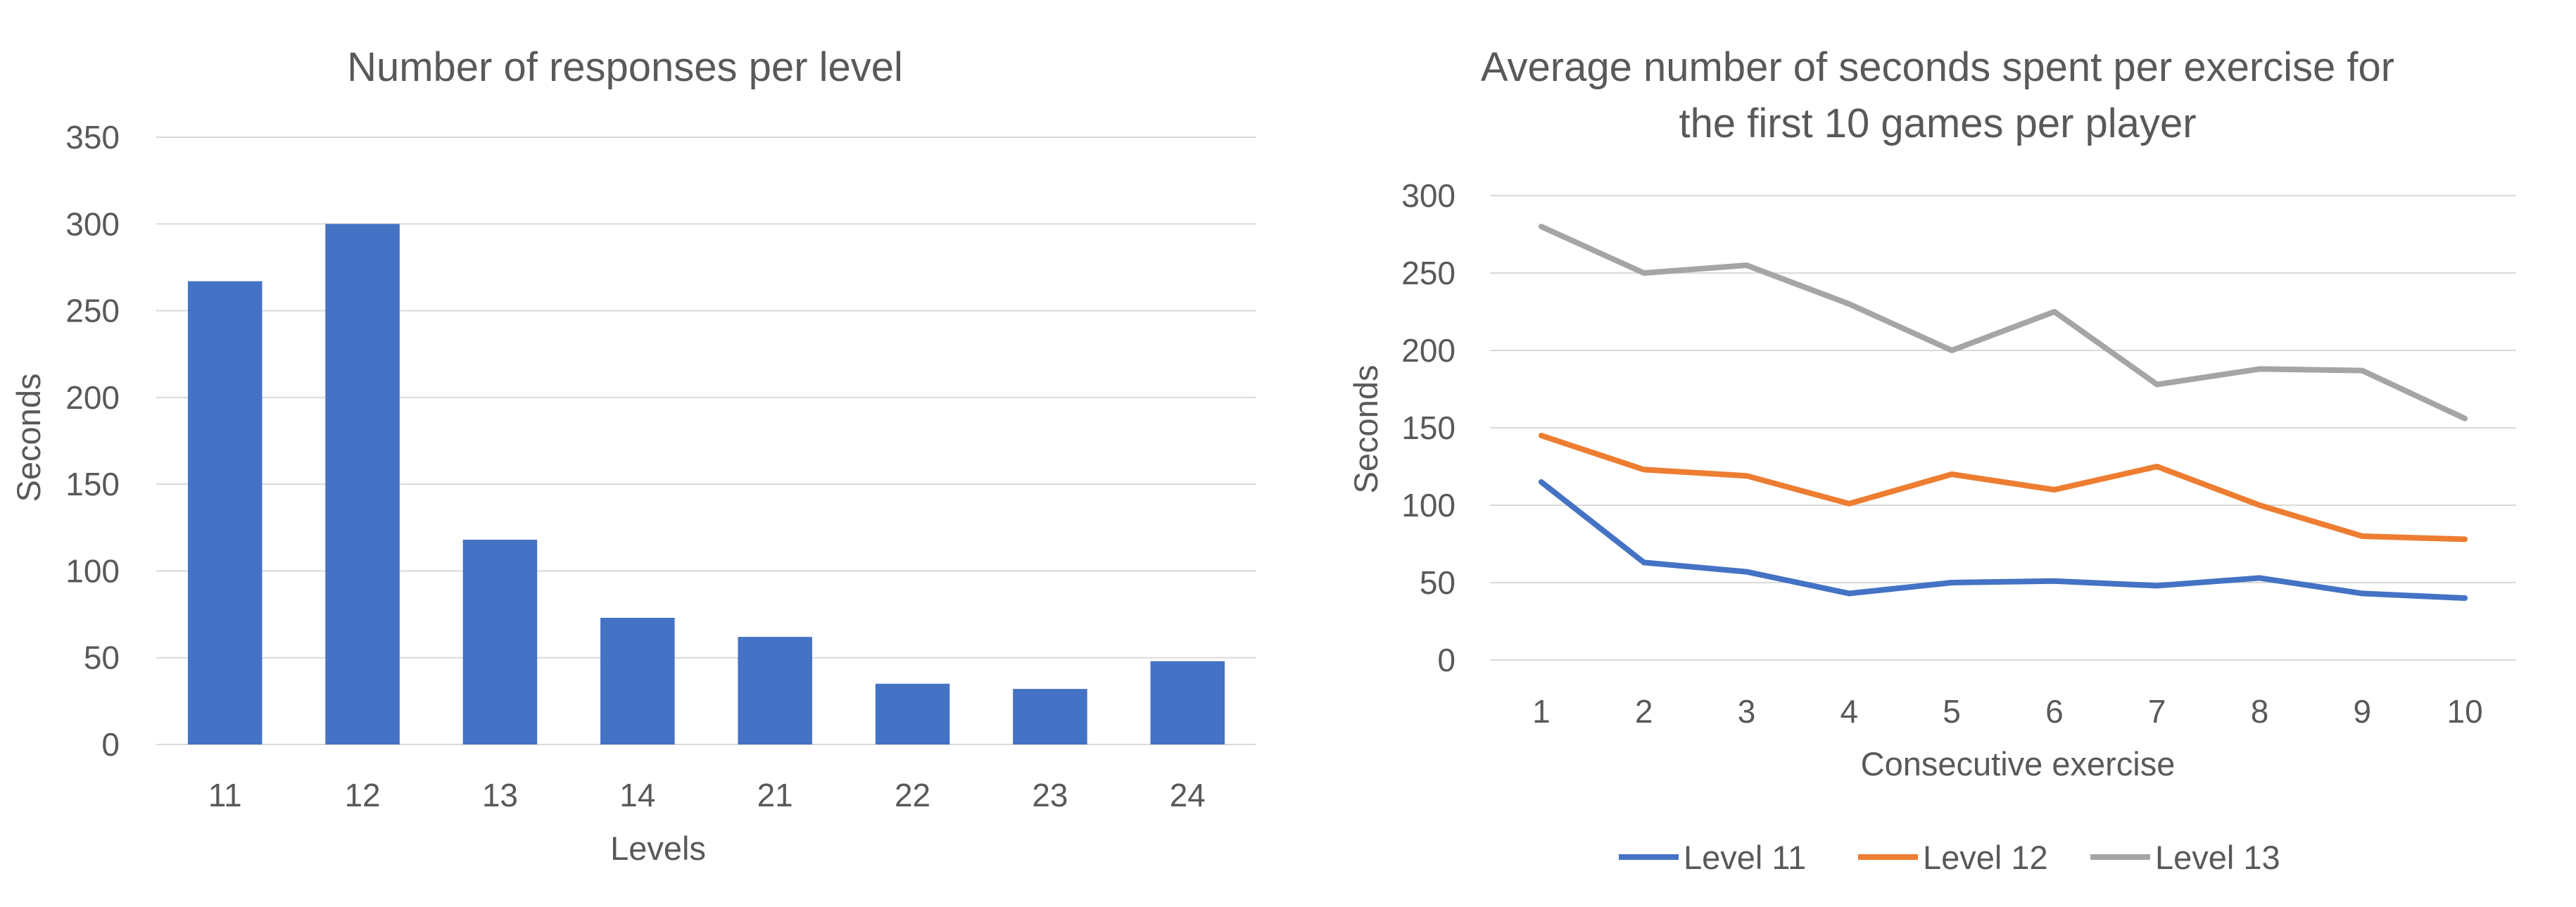  I want to click on line-chart-x-axis-label: Consecutive exercise, so click(2018, 763).